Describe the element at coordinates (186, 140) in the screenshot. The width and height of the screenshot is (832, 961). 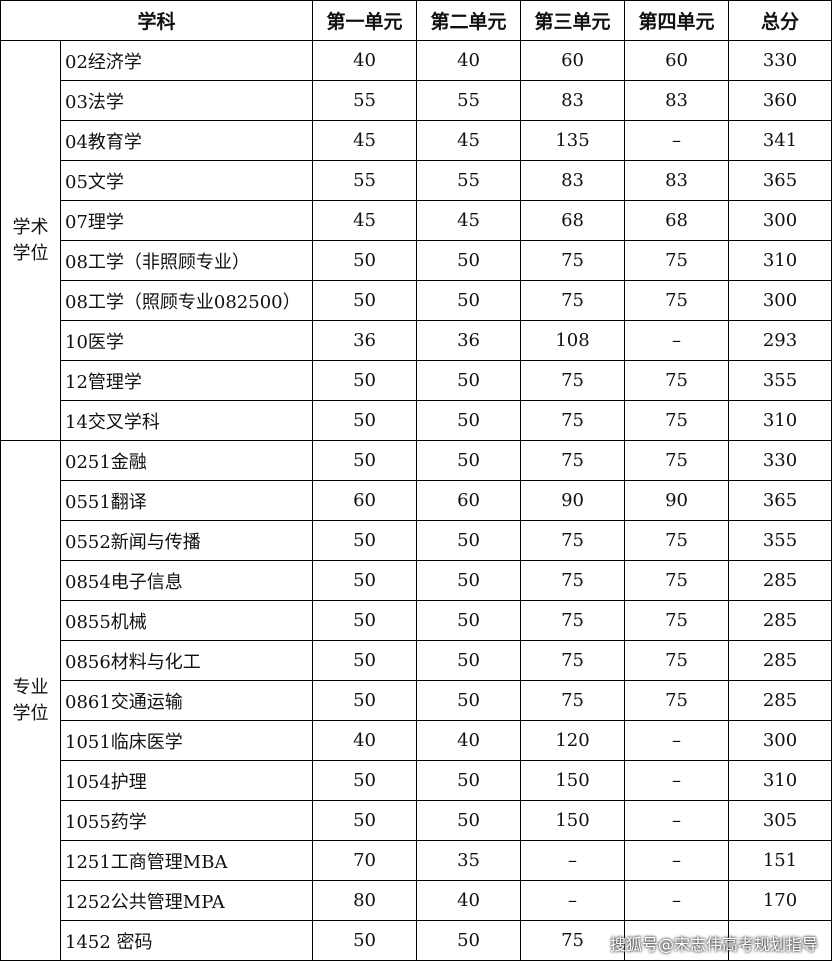
I see `subject-cell: 04教育学` at that location.